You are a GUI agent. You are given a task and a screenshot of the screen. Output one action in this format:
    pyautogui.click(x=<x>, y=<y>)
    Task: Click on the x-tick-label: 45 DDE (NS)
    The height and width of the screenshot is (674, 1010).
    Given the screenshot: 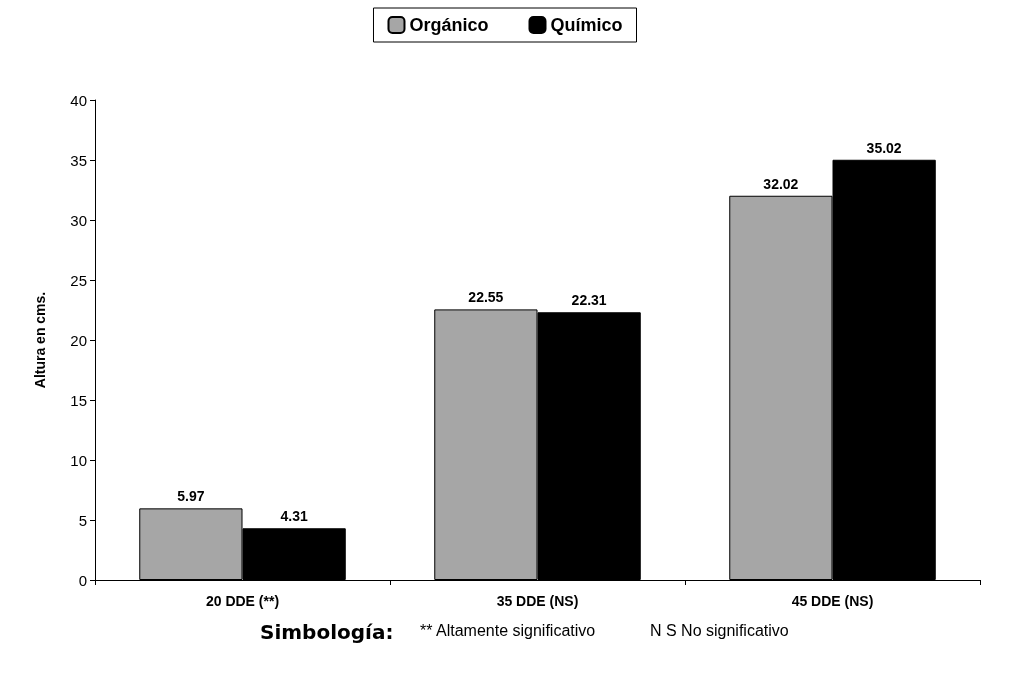 What is the action you would take?
    pyautogui.click(x=832, y=601)
    